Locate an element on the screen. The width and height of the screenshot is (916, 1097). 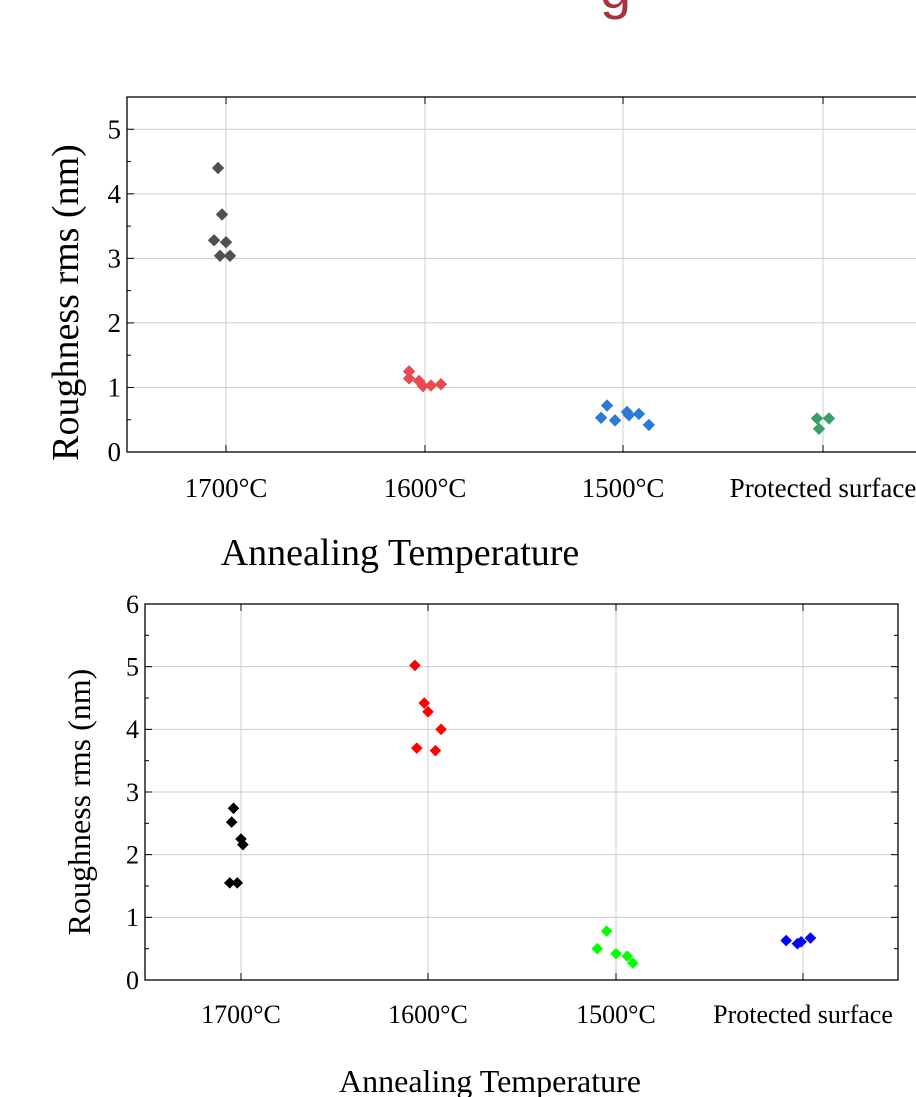
top-title-fragment: g is located at coordinates (615, 10).